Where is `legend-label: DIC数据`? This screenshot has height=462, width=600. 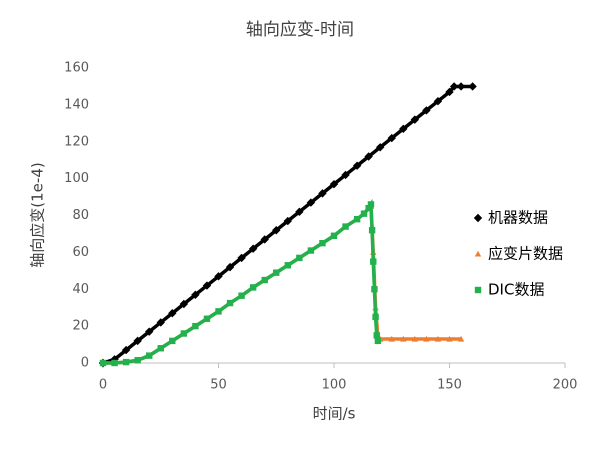
legend-label: DIC数据 is located at coordinates (516, 290).